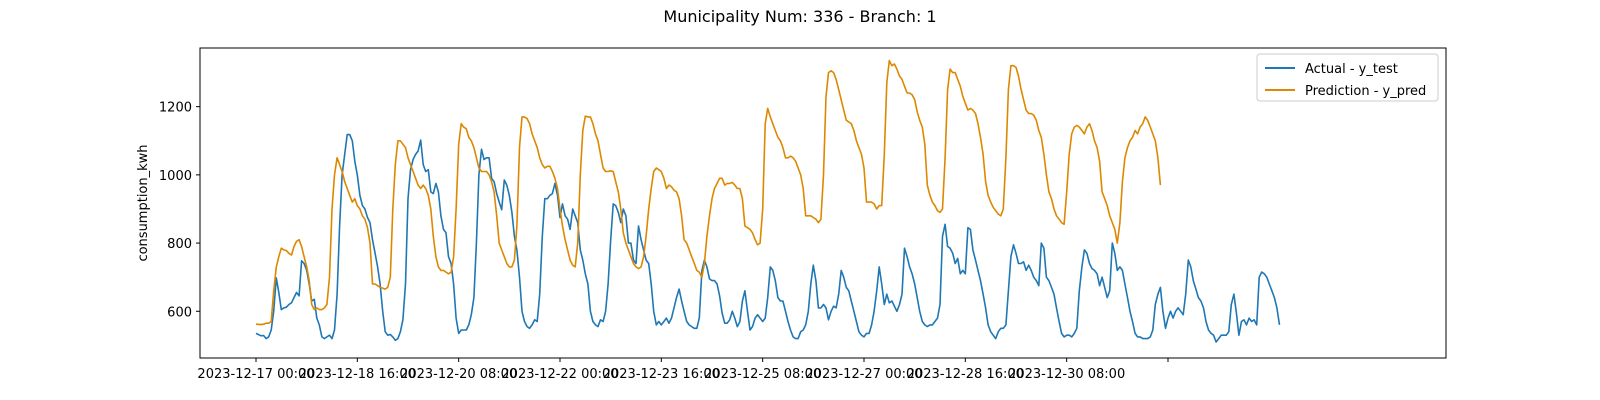  What do you see at coordinates (799, 16) in the screenshot?
I see `chart-title: Municipality Num: 336 - Branch: 1` at bounding box center [799, 16].